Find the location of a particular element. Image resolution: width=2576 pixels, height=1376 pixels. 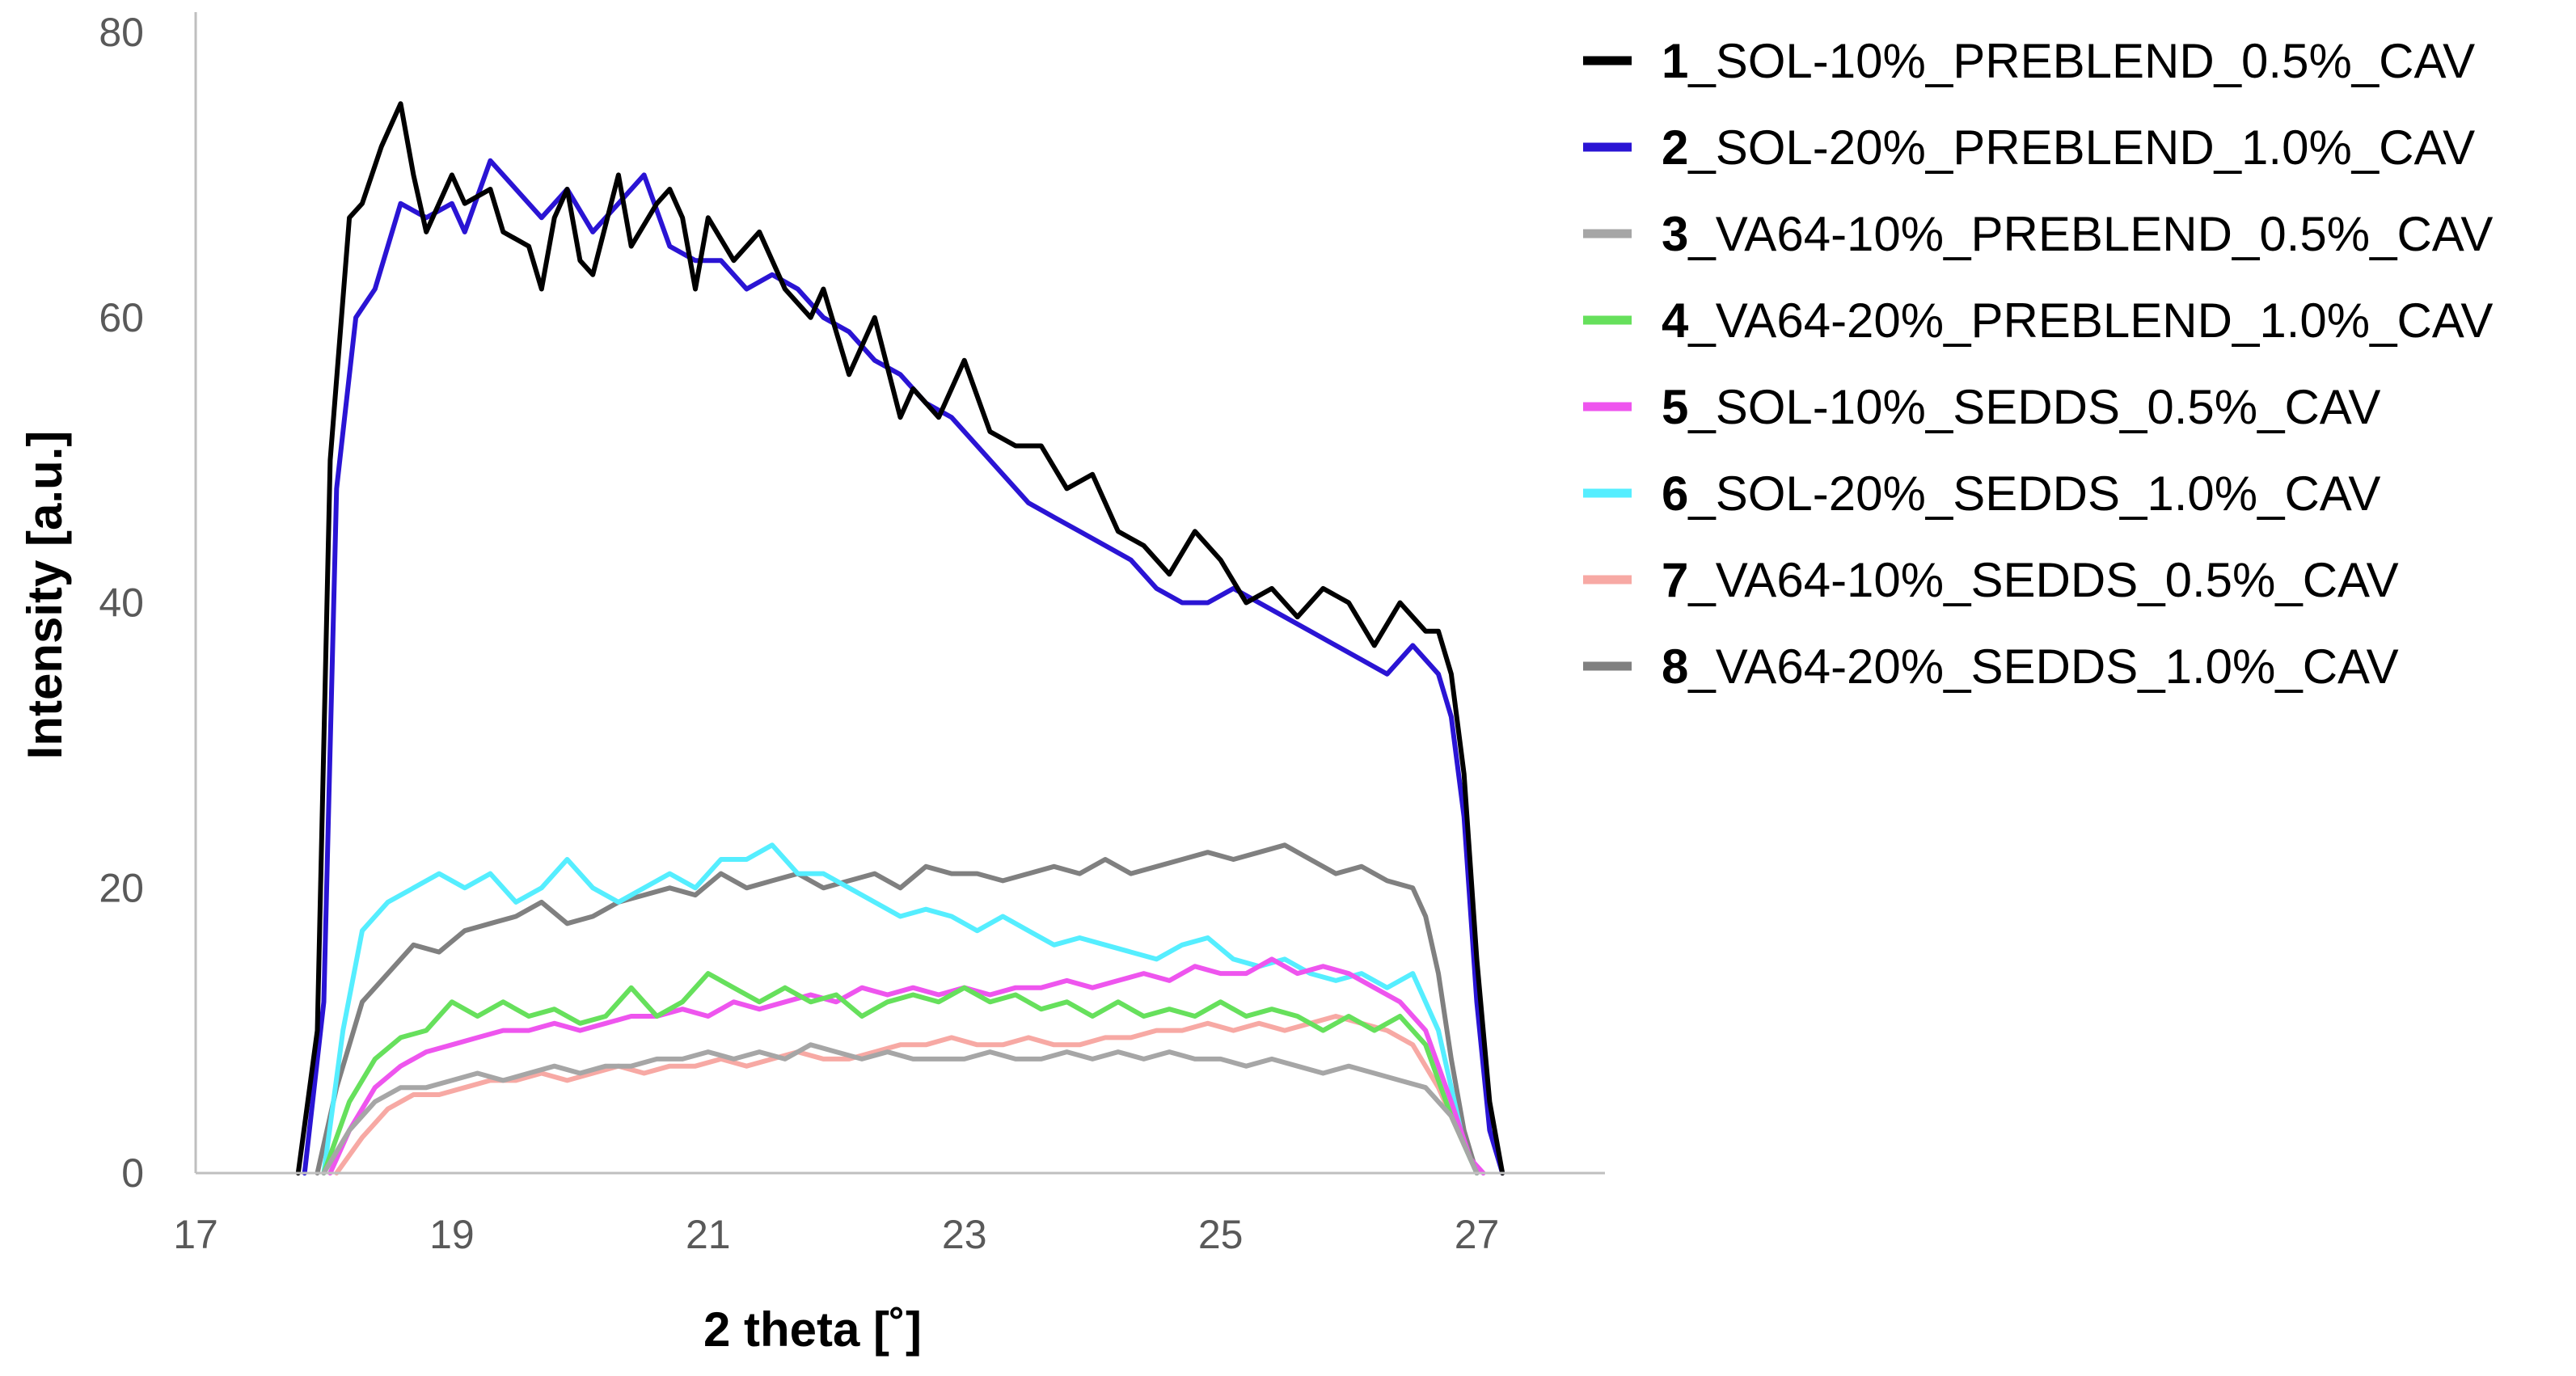

legend-item-1: 1_SOL-10%_PREBLEND_0.5%_CAV is located at coordinates (2029, 61).